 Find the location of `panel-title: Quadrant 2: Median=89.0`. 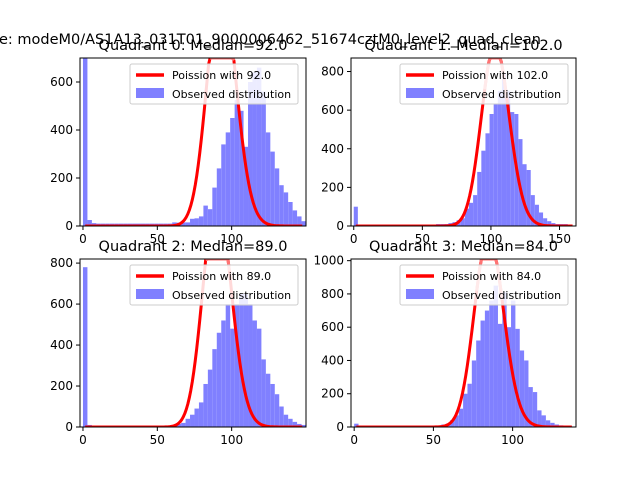

panel-title: Quadrant 2: Median=89.0 is located at coordinates (193, 247).